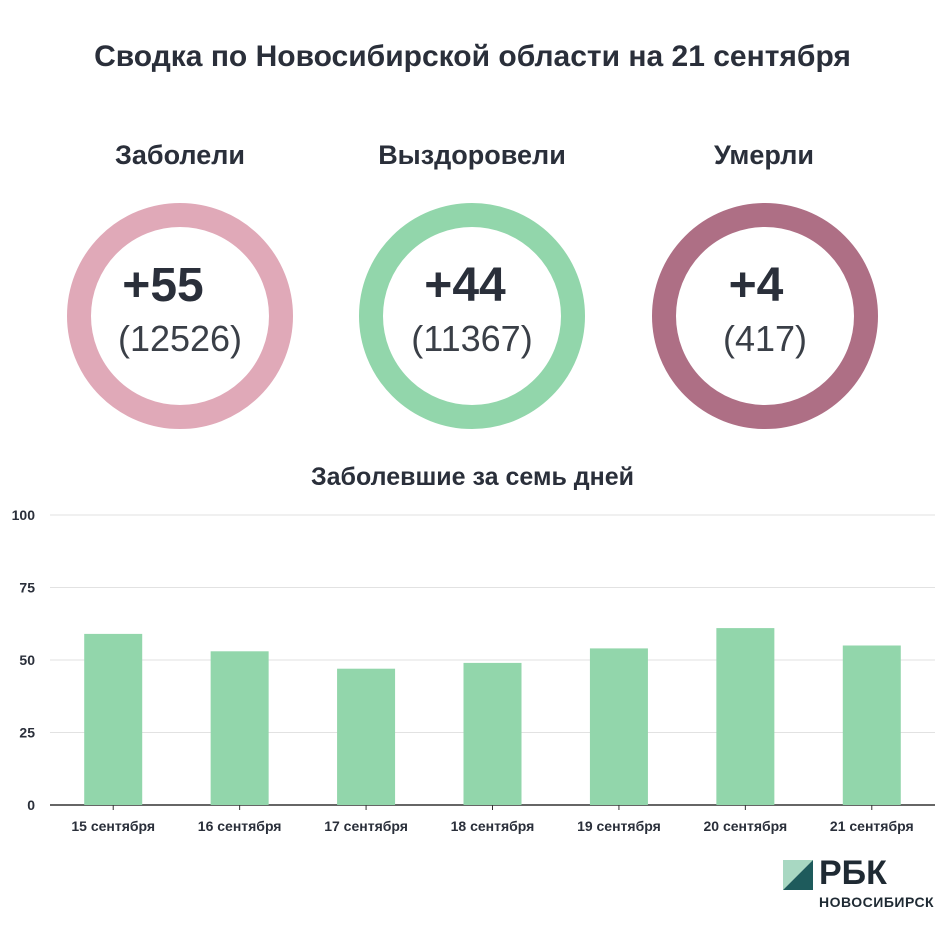  What do you see at coordinates (472, 477) in the screenshot?
I see `chart-title: Заболевшие за семь дней` at bounding box center [472, 477].